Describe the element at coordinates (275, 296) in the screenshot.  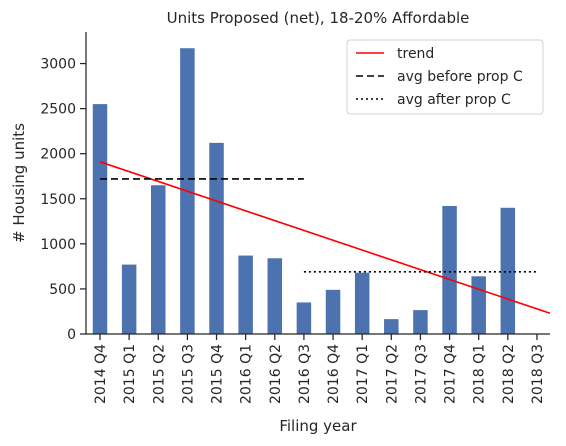
I see `bar-2016-q2` at that location.